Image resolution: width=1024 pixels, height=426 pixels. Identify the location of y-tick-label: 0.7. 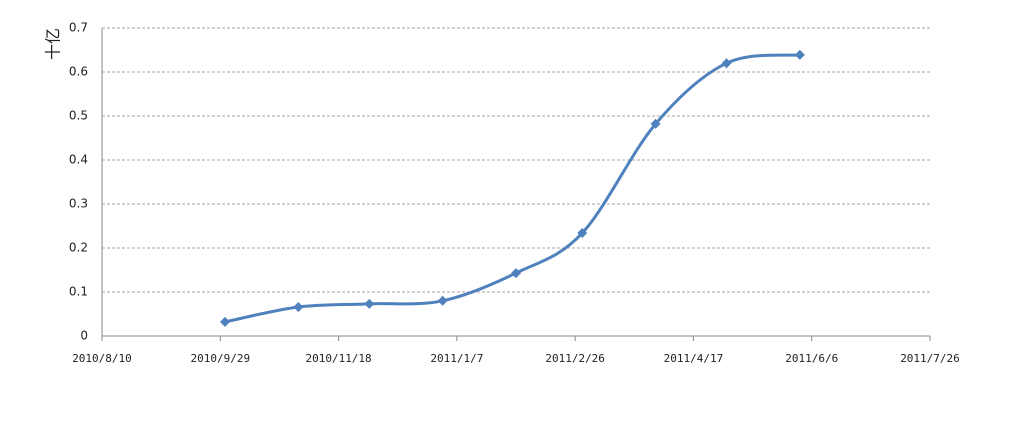
(78, 28).